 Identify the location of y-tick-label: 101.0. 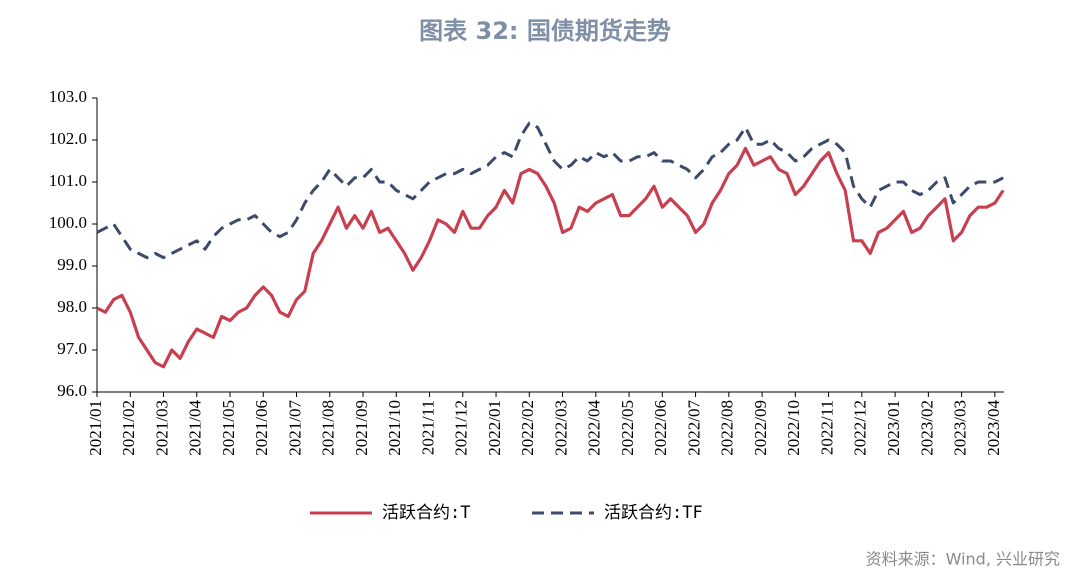
(68, 180).